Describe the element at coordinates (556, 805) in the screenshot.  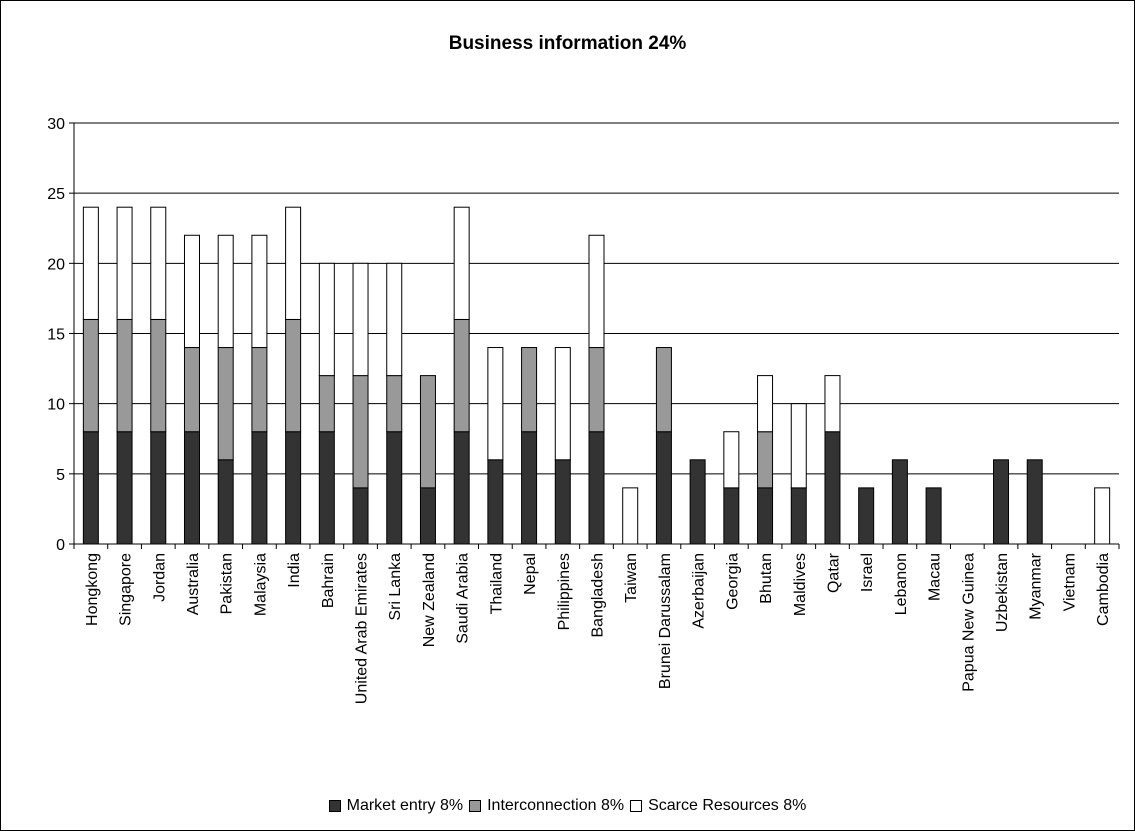
I see `legend-label-interconnection: Interconnection 8%` at that location.